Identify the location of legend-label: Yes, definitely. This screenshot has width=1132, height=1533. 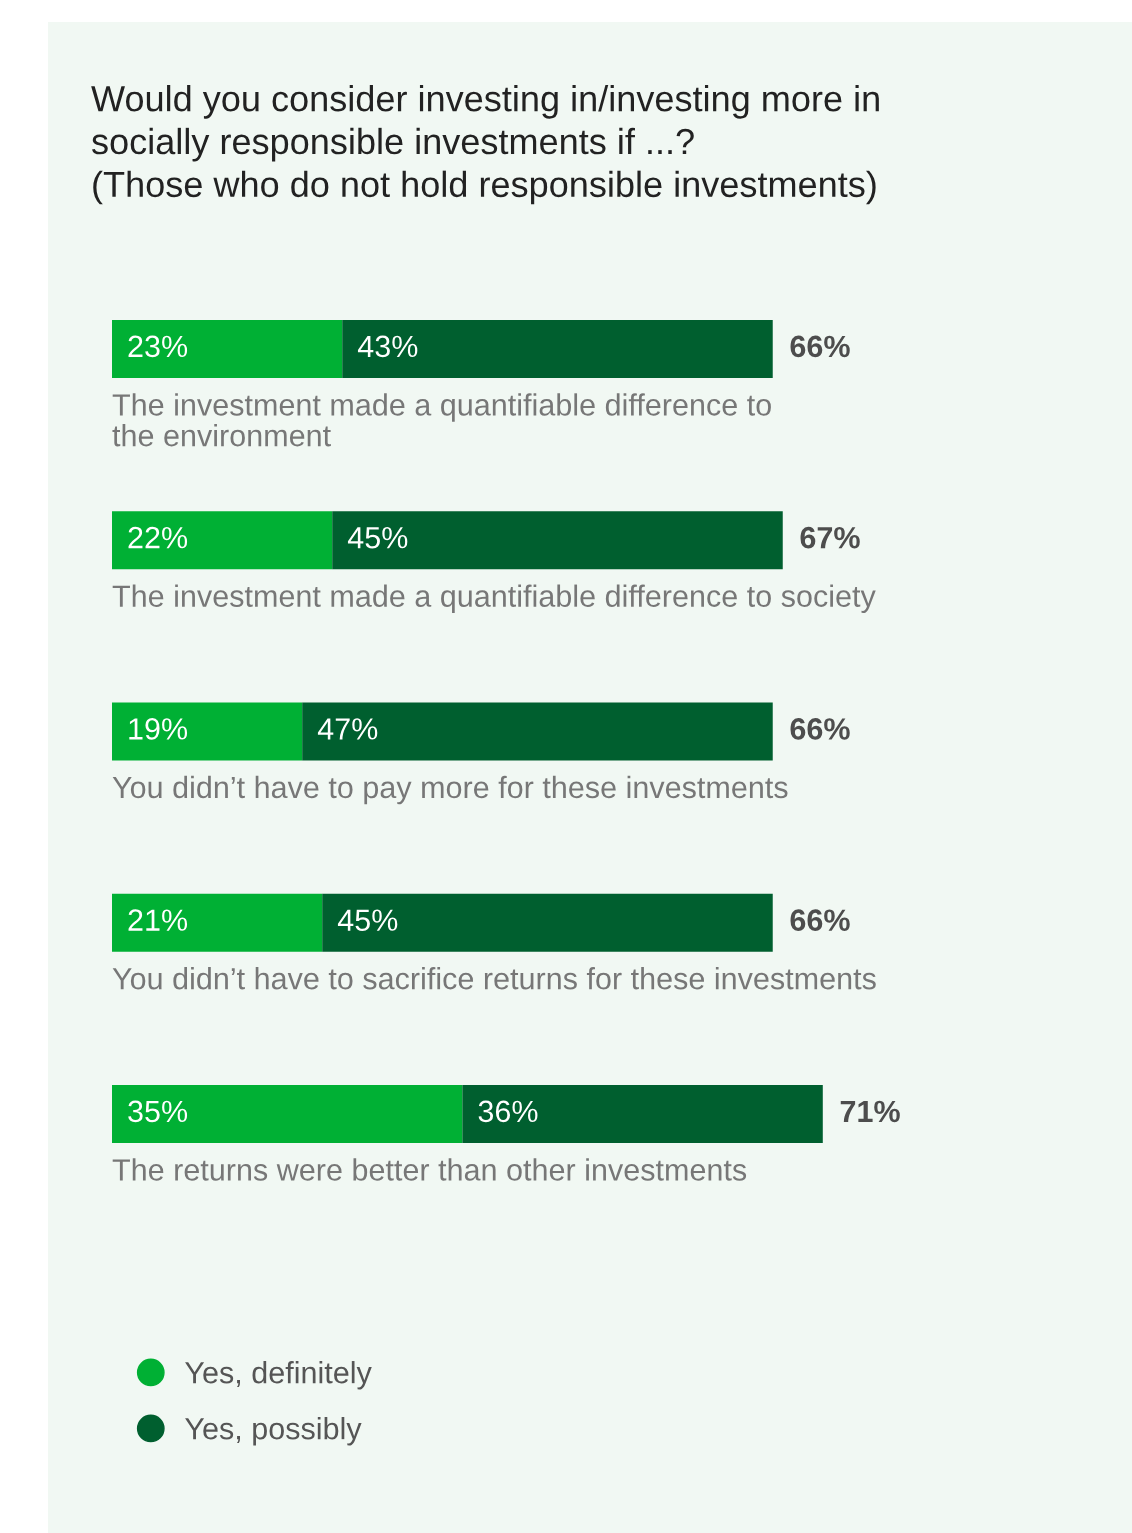
(278, 1375).